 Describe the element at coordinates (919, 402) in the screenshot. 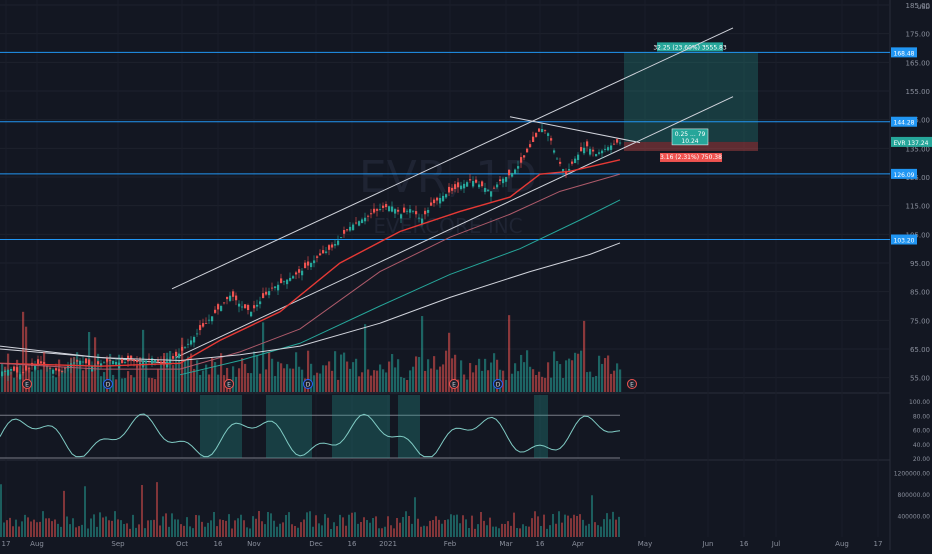

I see `oscillator-tick-label: 100.00` at that location.